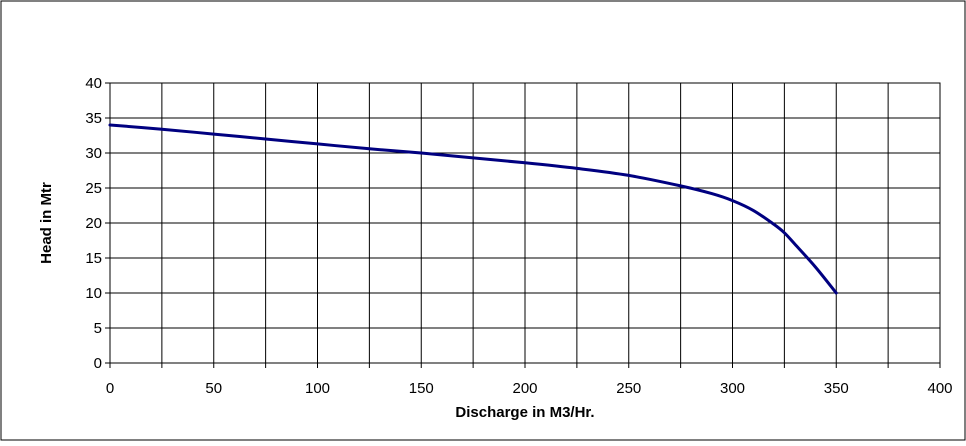  What do you see at coordinates (93, 188) in the screenshot?
I see `y-tick-label: 25` at bounding box center [93, 188].